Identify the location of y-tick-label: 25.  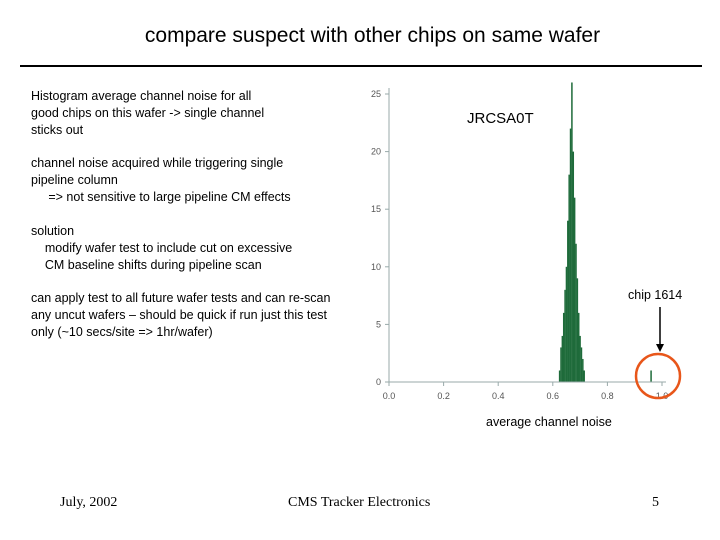
(376, 94).